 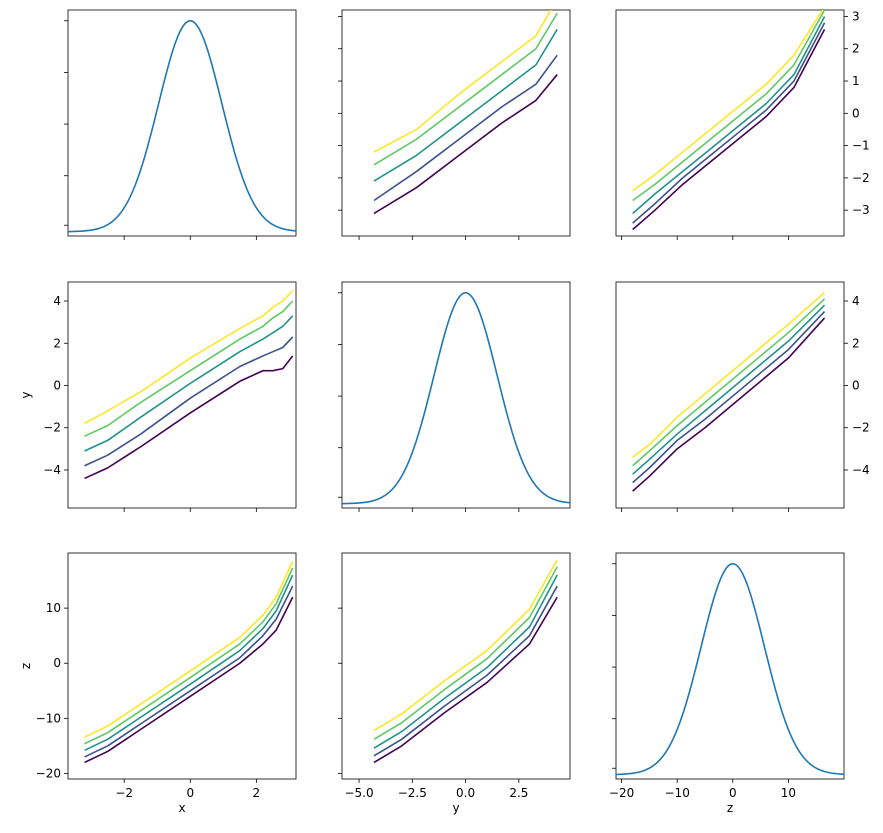 What do you see at coordinates (856, 81) in the screenshot?
I see `y-tick-label: 1` at bounding box center [856, 81].